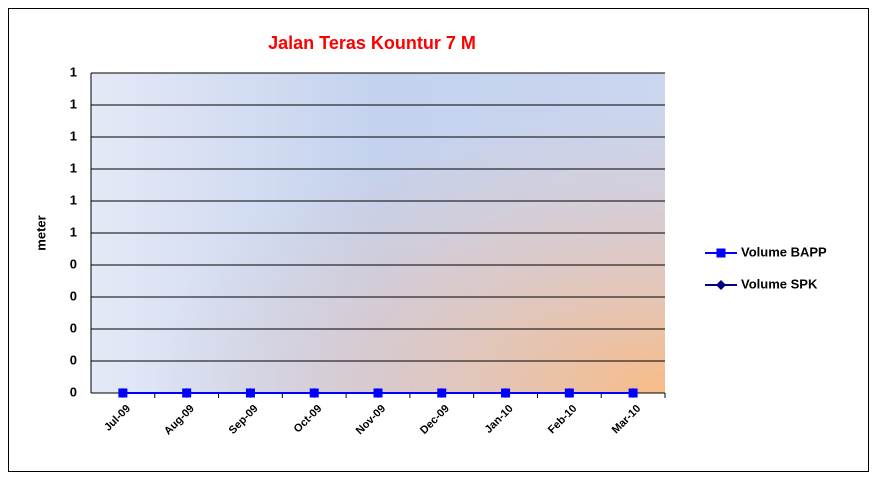 This screenshot has height=480, width=877. Describe the element at coordinates (40, 232) in the screenshot. I see `y-axis-label: meter` at that location.